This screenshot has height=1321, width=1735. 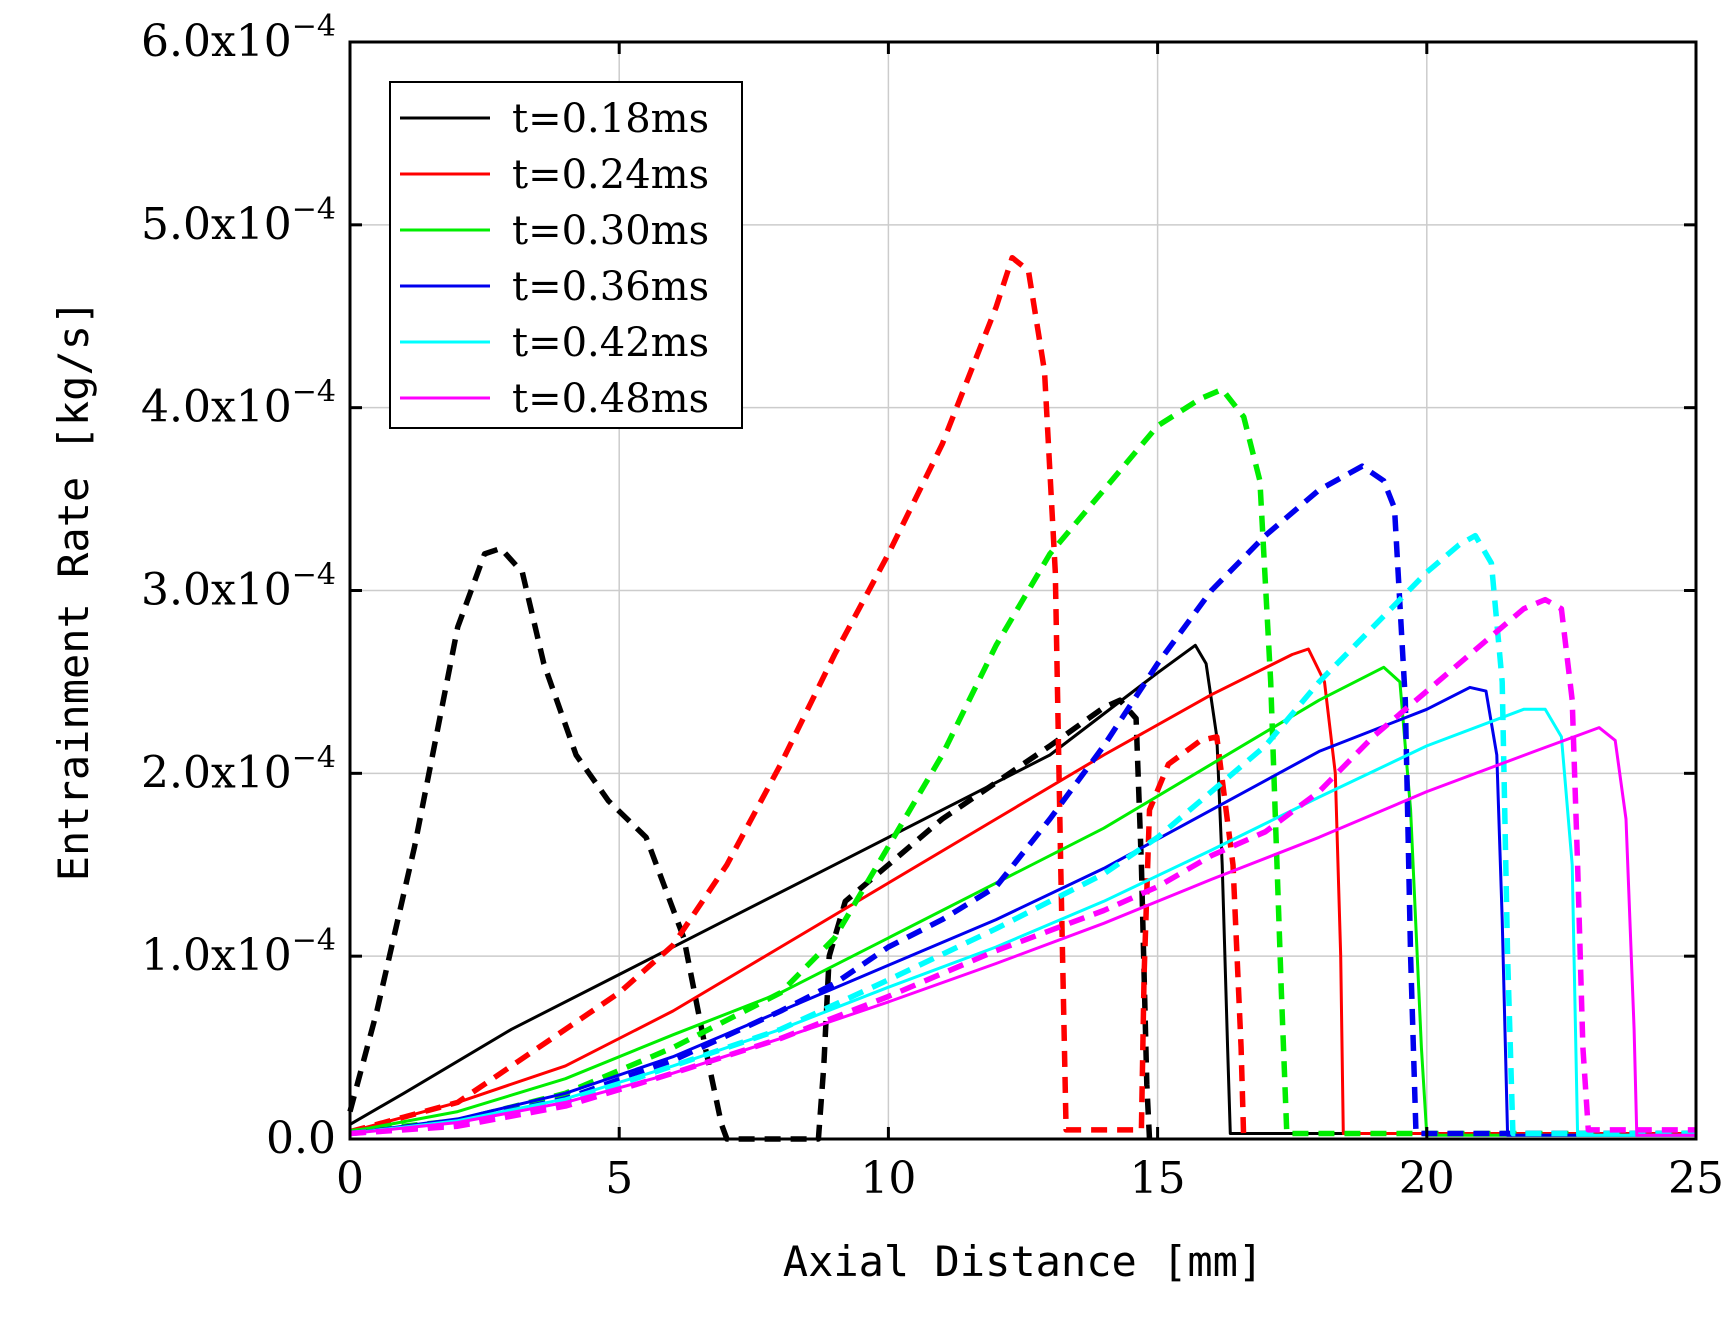 What do you see at coordinates (619, 1178) in the screenshot?
I see `x-tick-label: 5` at bounding box center [619, 1178].